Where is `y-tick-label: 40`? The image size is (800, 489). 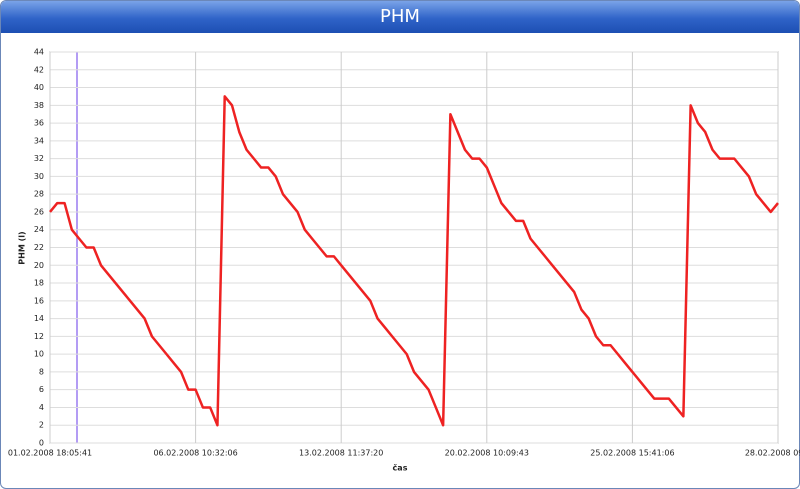
y-tick-label: 40 is located at coordinates (39, 87).